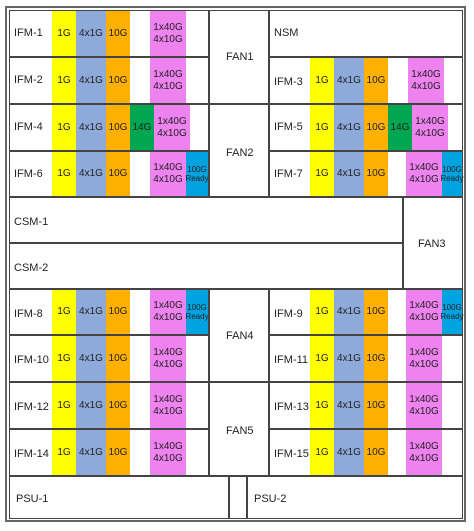  I want to click on module-ifm-3: IFM-3 1G 4x1G 10G 1x40G 4x10G, so click(366, 80).